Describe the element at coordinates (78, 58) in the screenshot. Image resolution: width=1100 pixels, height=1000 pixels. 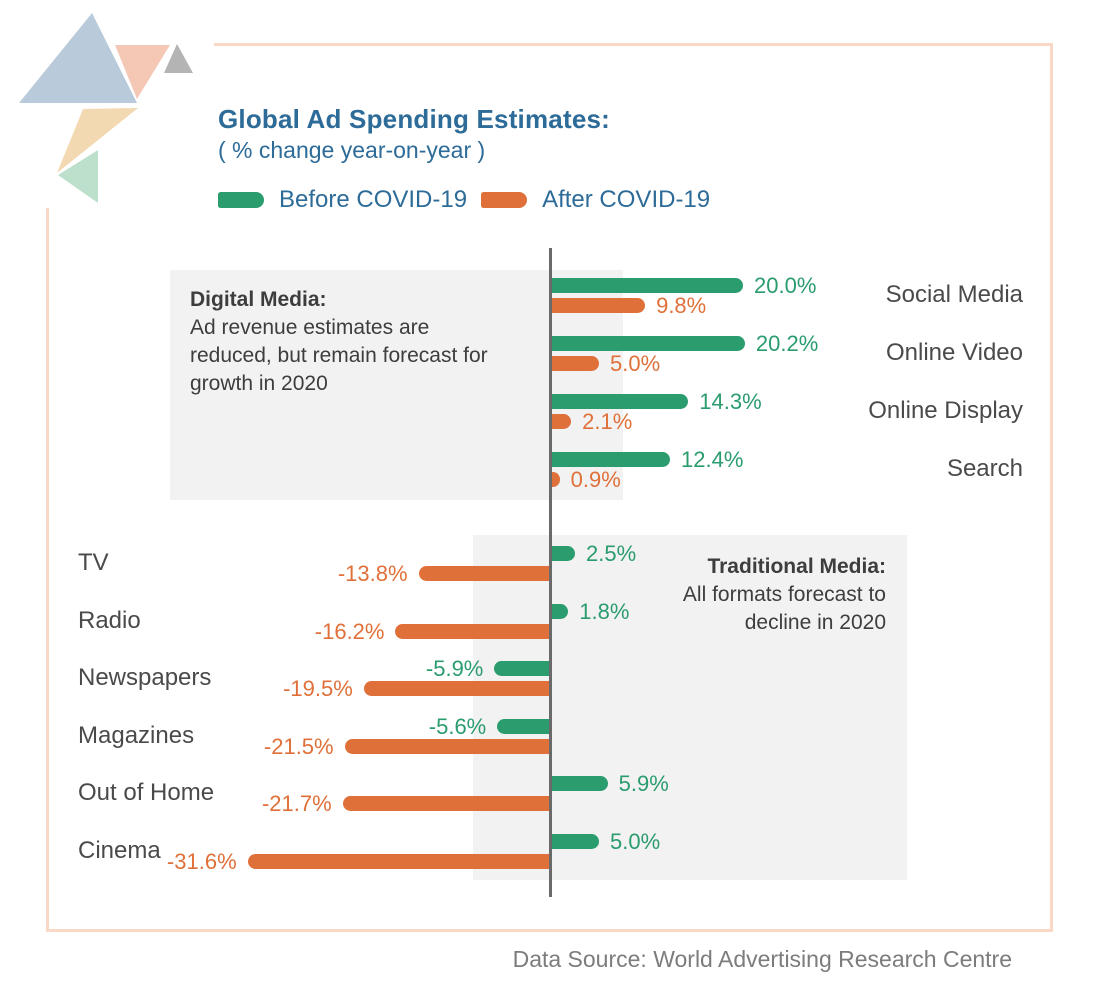
I see `logo-triangle-blue-icon` at that location.